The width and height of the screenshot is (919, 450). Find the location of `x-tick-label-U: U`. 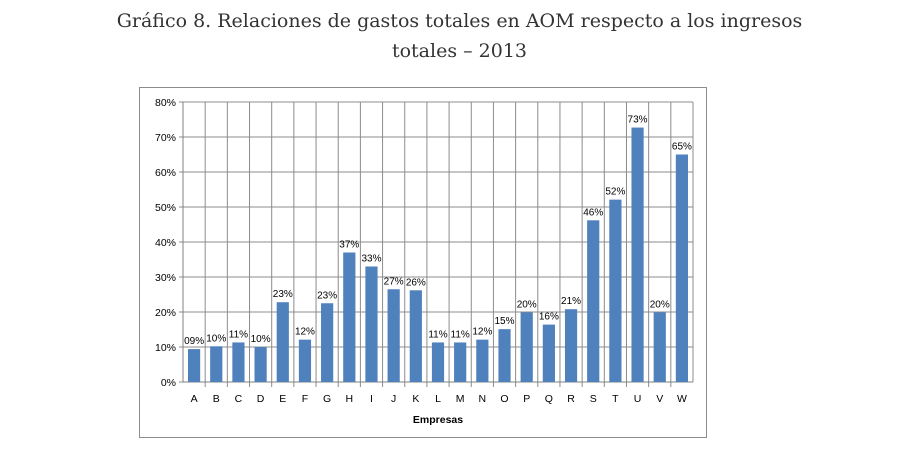

x-tick-label-U: U is located at coordinates (638, 399).